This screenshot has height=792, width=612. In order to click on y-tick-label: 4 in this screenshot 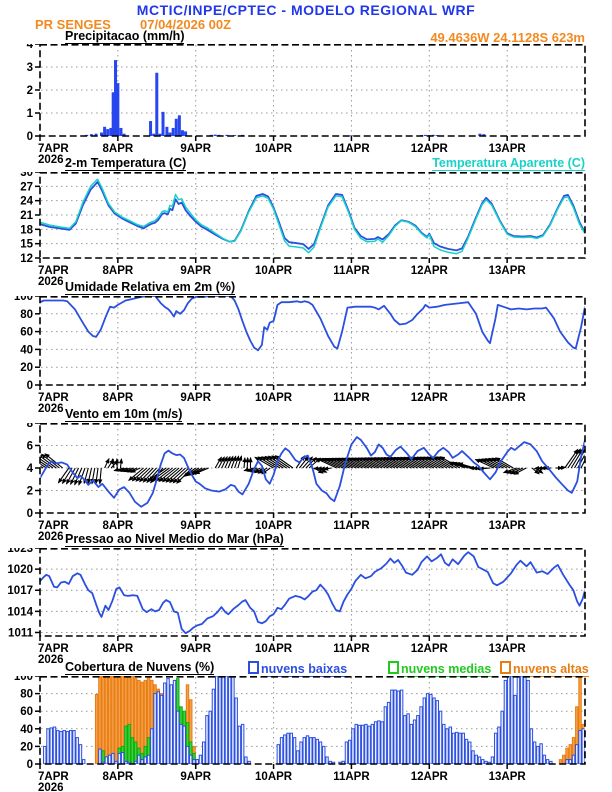, I will do `click(30, 47)`.